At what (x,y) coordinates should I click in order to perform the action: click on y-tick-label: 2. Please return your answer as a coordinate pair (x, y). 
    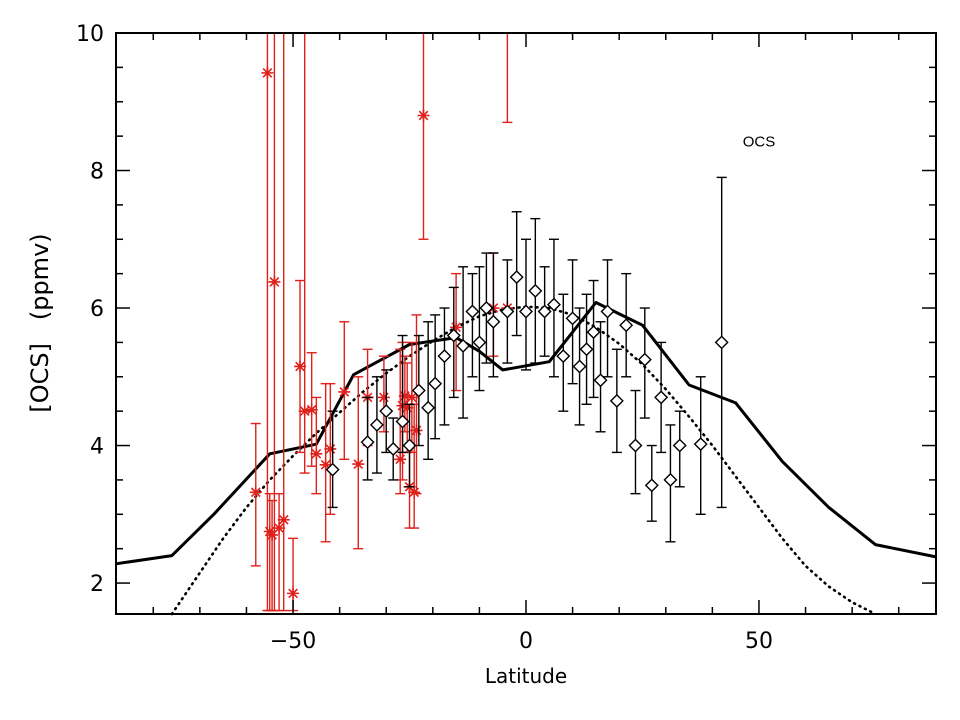
    Looking at the image, I should click on (97, 584).